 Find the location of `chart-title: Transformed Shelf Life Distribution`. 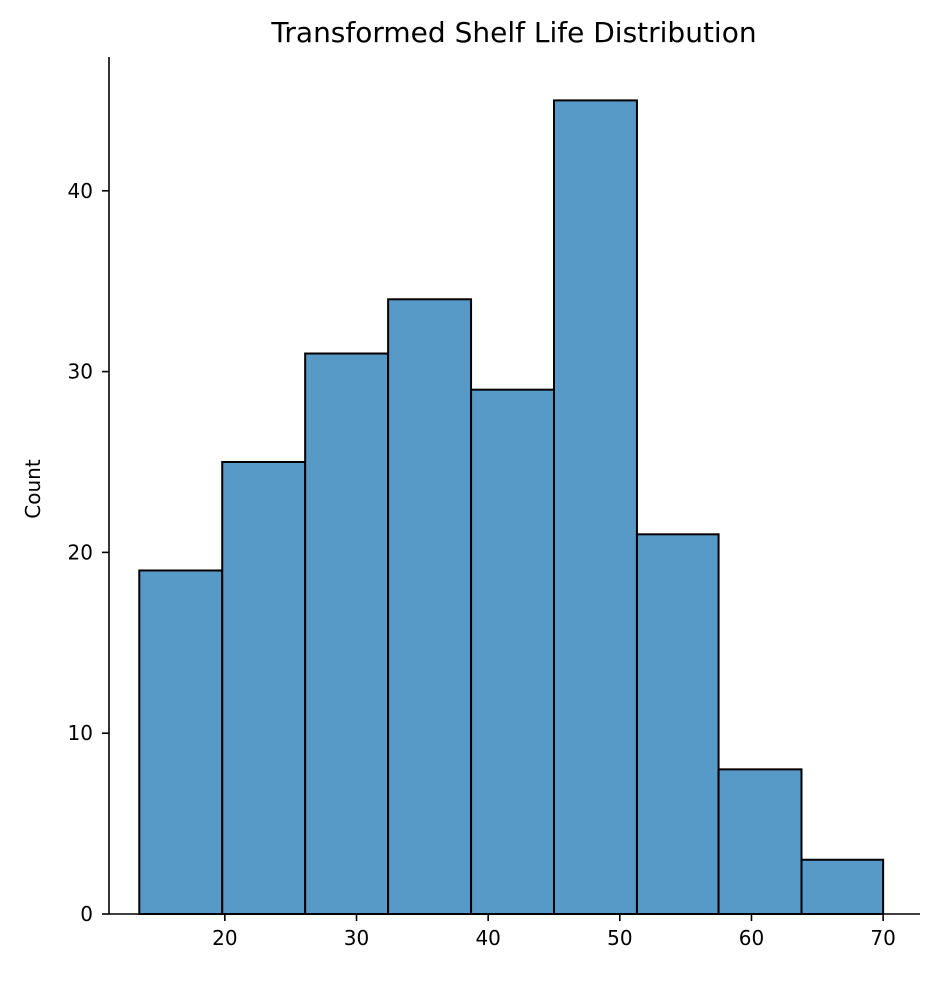

chart-title: Transformed Shelf Life Distribution is located at coordinates (513, 32).